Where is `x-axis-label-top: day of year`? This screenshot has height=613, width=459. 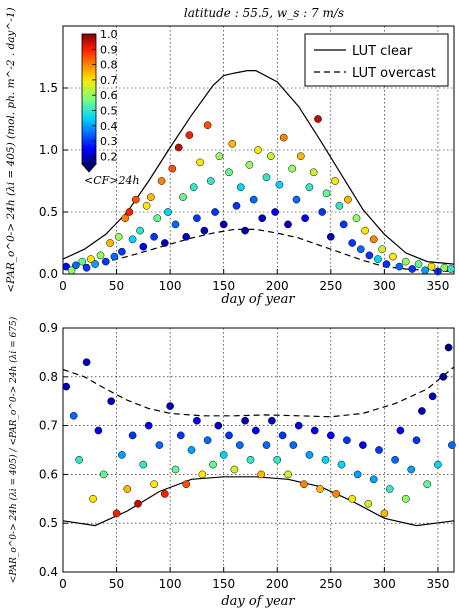 x-axis-label-top: day of year is located at coordinates (258, 299).